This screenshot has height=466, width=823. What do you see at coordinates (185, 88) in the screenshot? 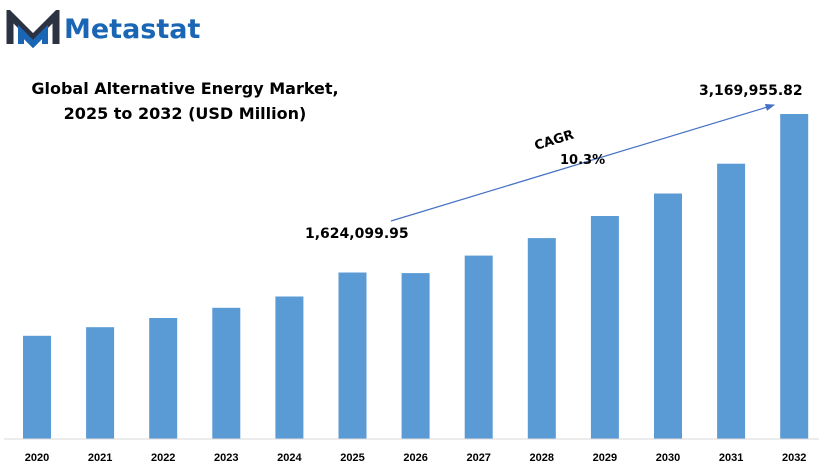
I see `chart-title: Global Alternative Energy Market,` at bounding box center [185, 88].